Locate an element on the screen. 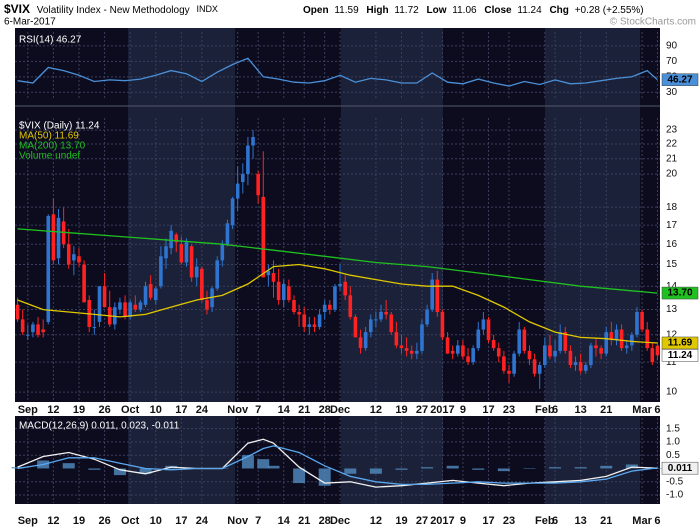  close-label: Close is located at coordinates (498, 10).